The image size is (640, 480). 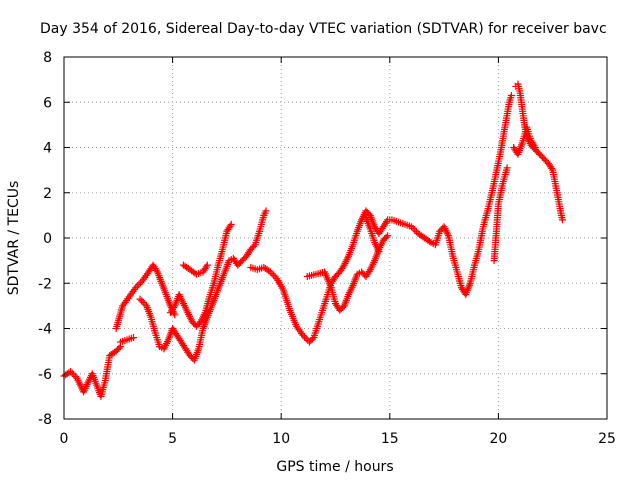 I want to click on x-tick-label: 5, so click(x=172, y=439).